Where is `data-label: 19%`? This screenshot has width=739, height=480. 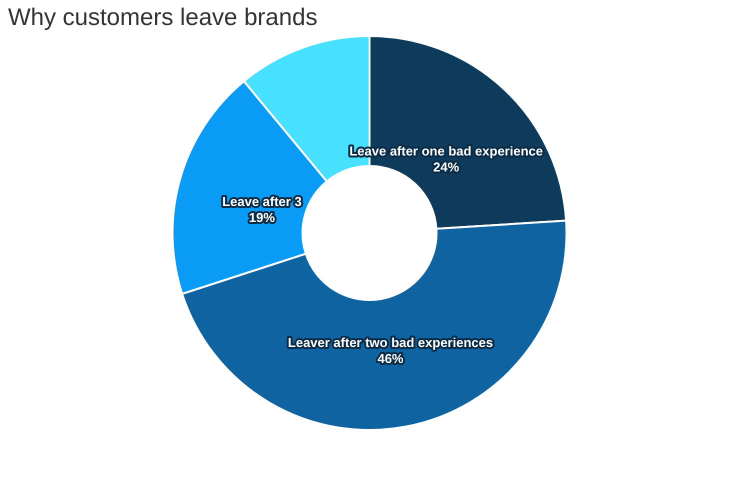
data-label: 19% is located at coordinates (262, 217).